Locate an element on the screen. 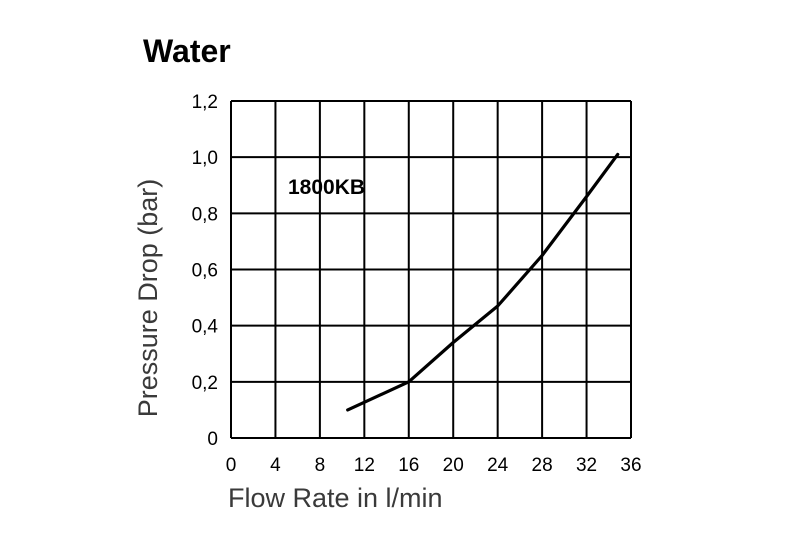 The image size is (789, 552). y-tick-label: 0,8 is located at coordinates (205, 214).